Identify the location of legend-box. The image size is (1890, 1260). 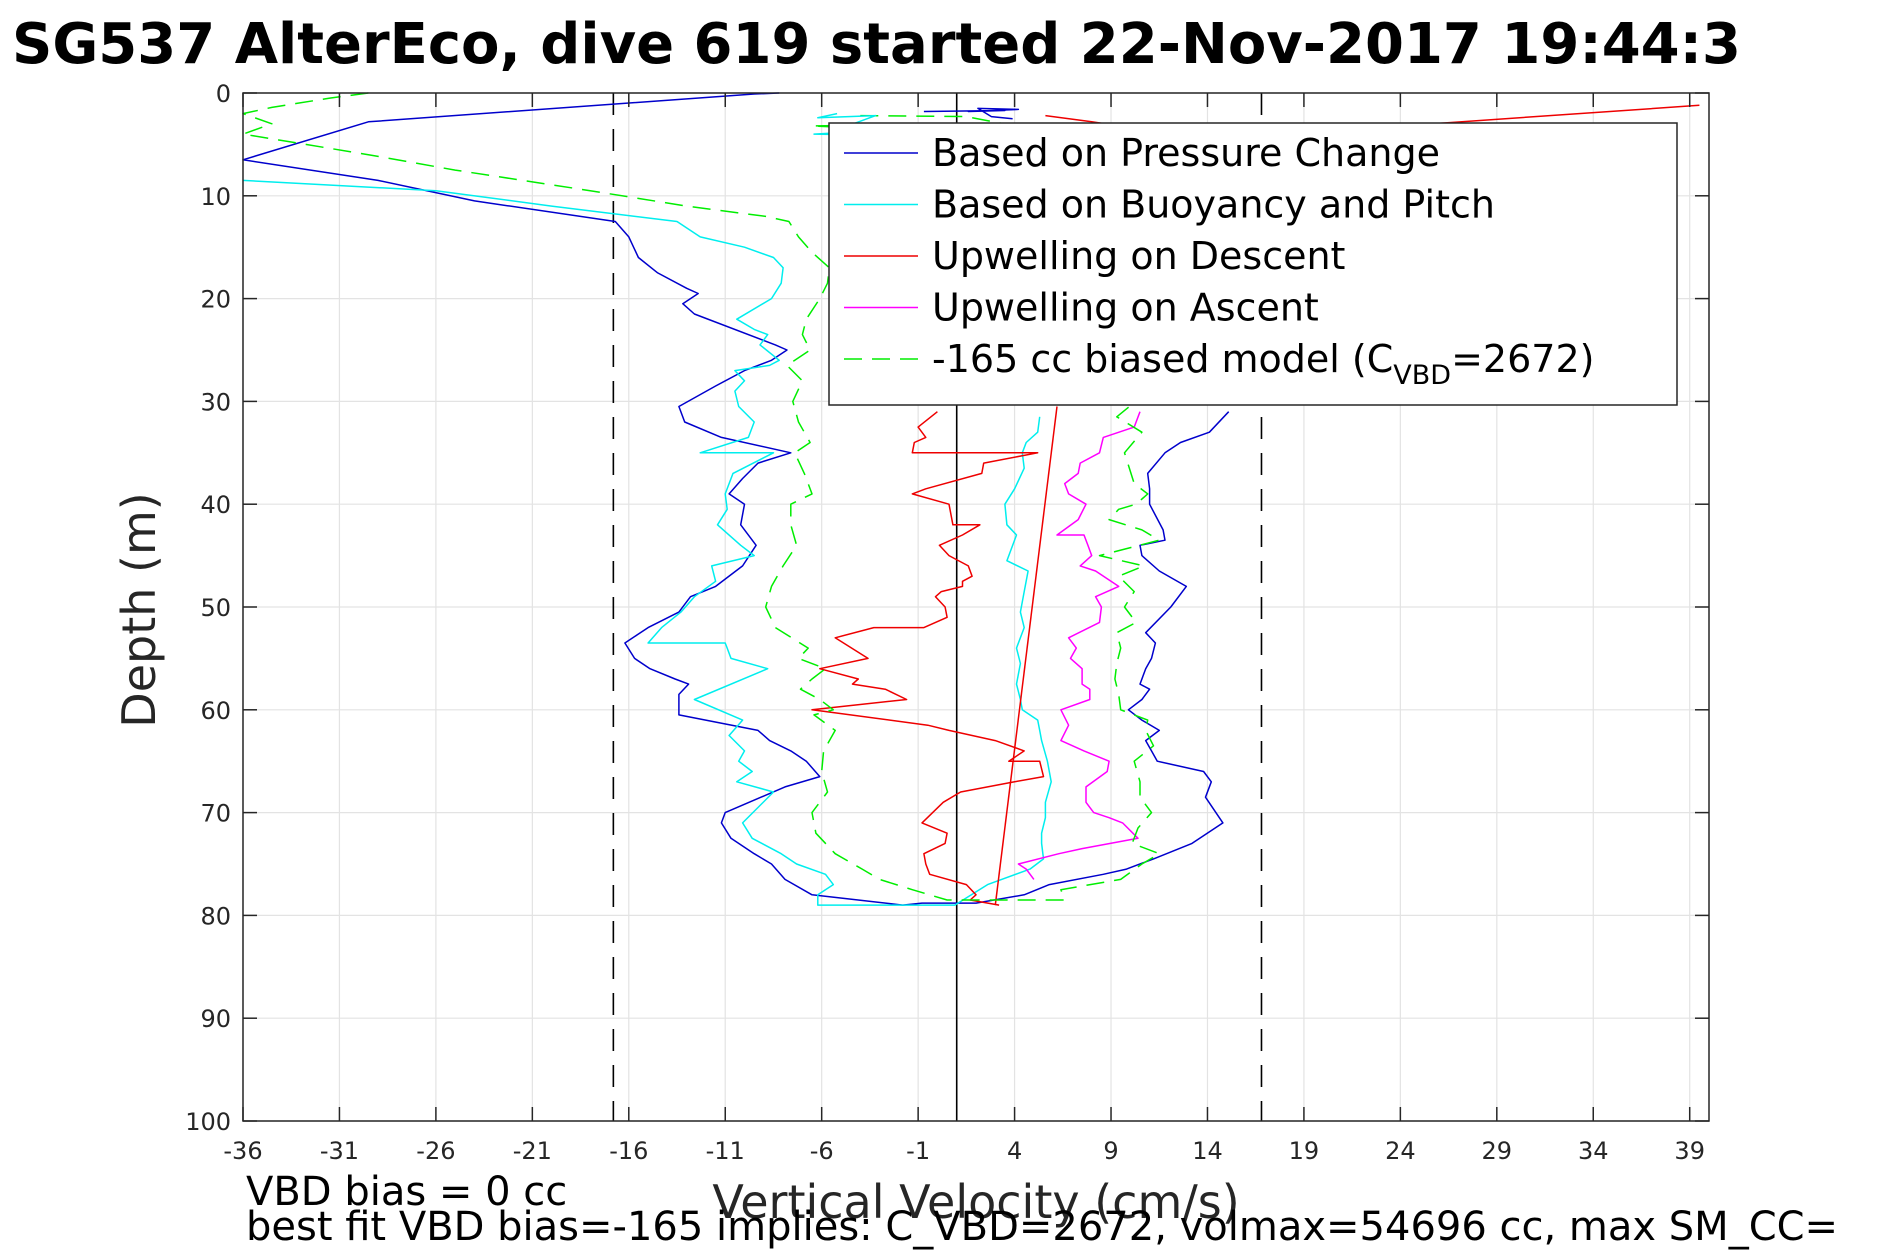
(1253, 264).